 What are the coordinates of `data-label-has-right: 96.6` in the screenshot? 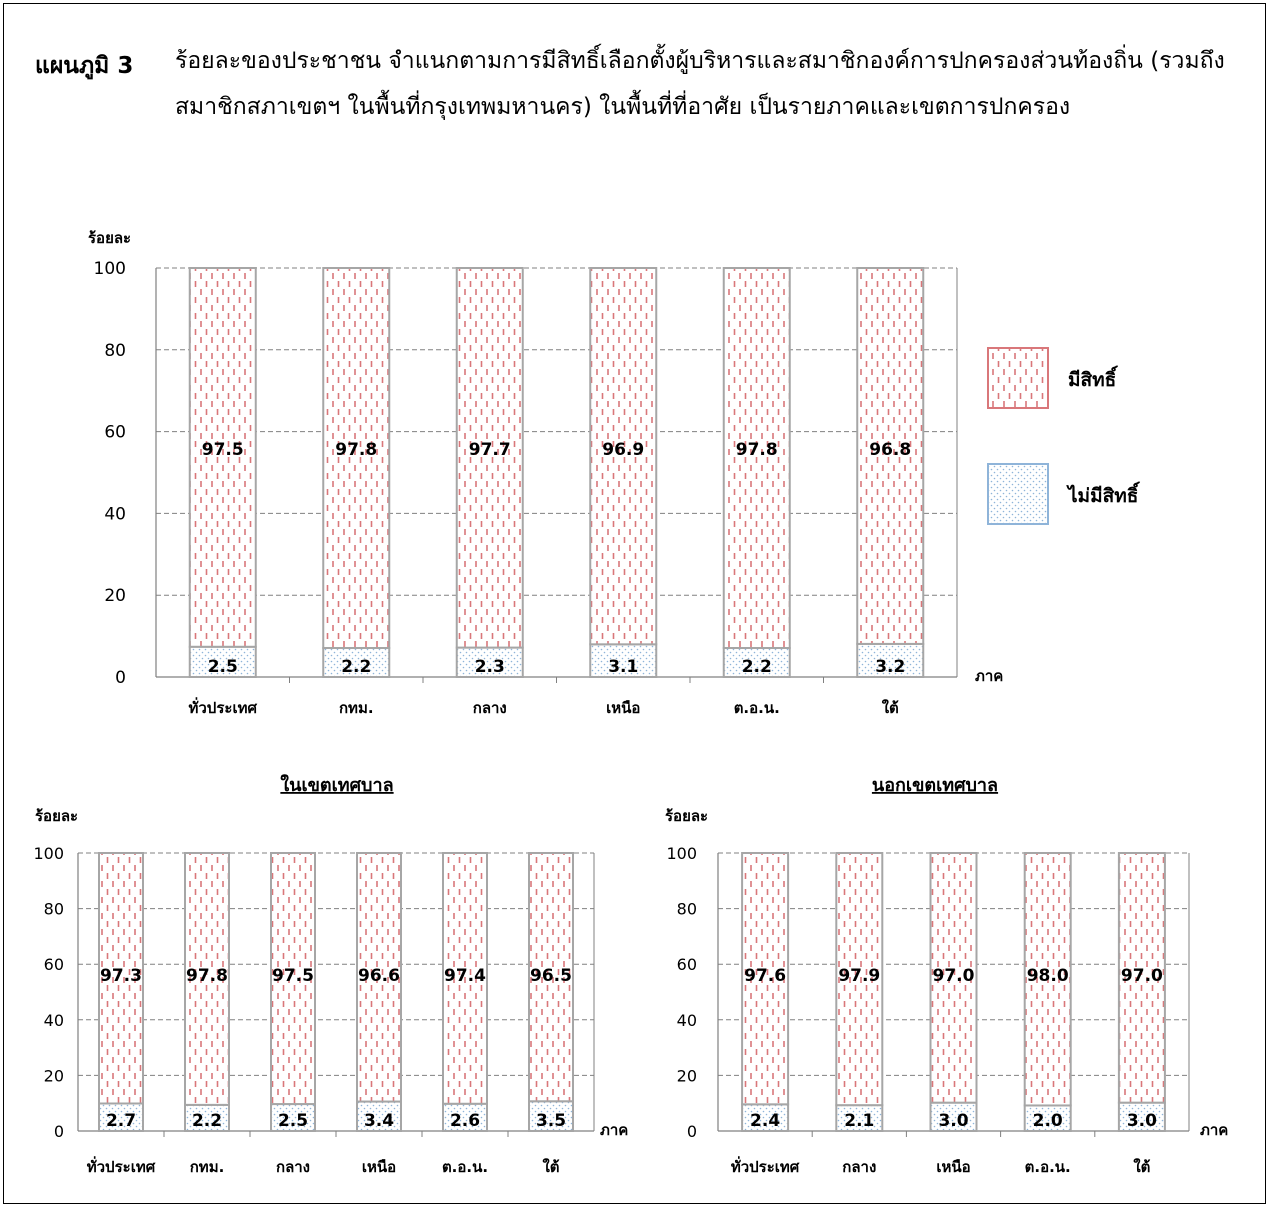 It's located at (379, 976).